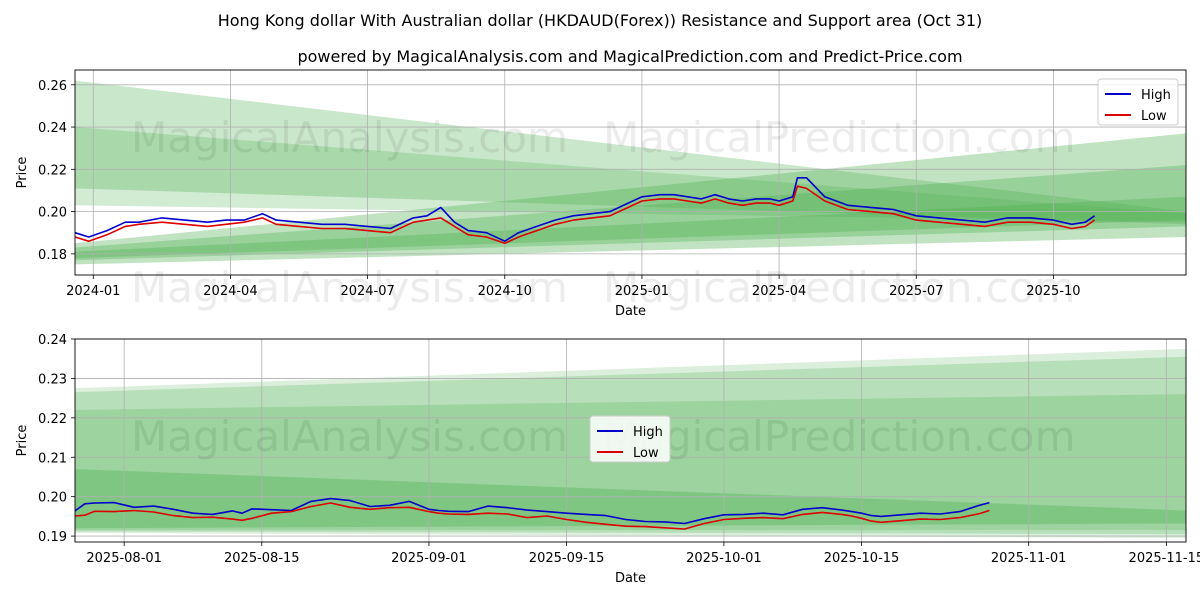 The width and height of the screenshot is (1200, 600). What do you see at coordinates (1029, 558) in the screenshot?
I see `x-tick-label: 2025-11-01` at bounding box center [1029, 558].